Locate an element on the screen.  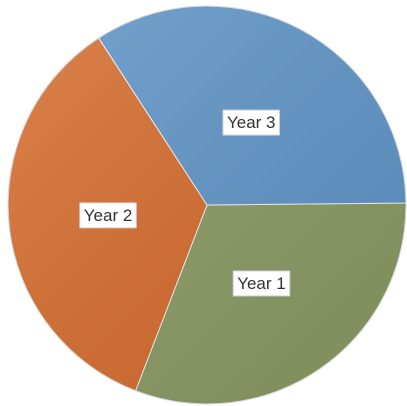
data-label-year-2: Year 2 is located at coordinates (108, 215).